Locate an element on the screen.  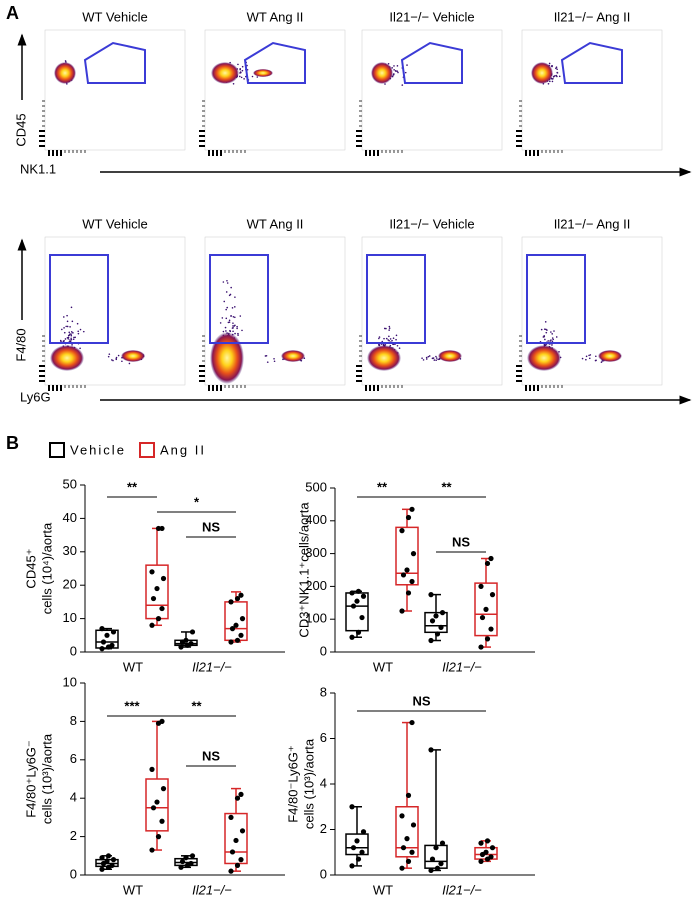
gate is located at coordinates (556, 299).